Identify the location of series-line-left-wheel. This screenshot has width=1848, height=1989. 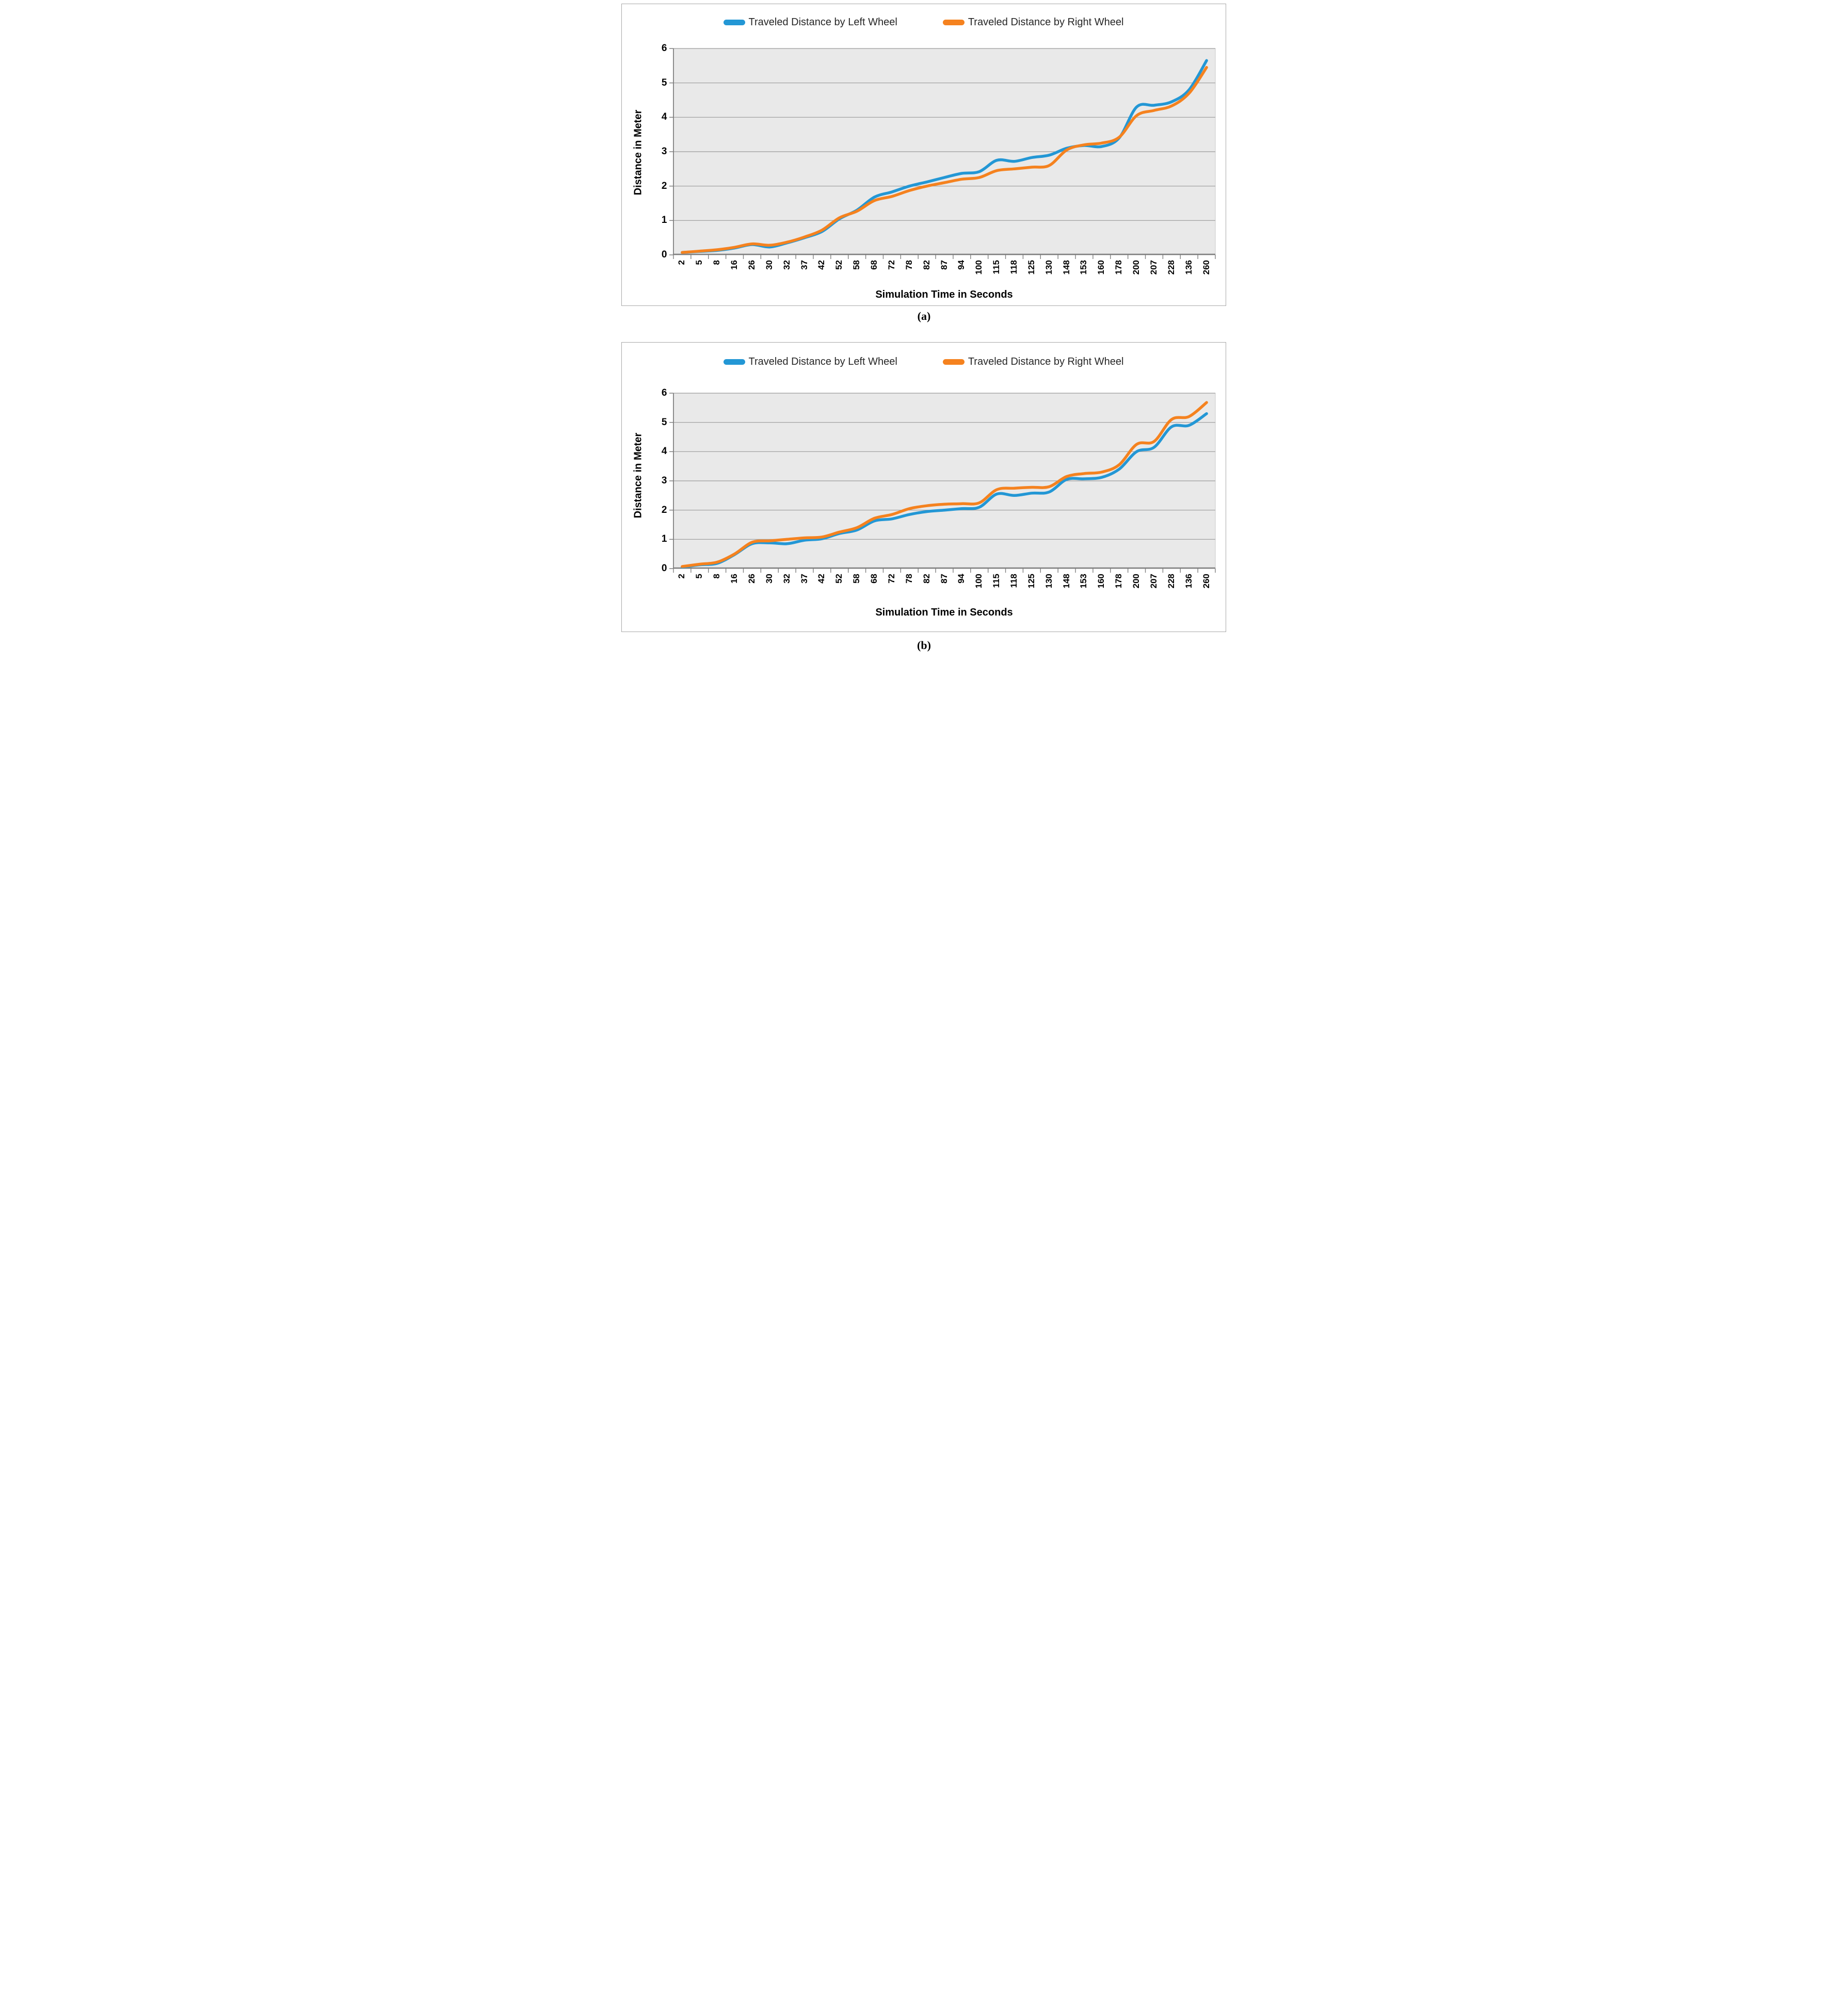
(944, 491).